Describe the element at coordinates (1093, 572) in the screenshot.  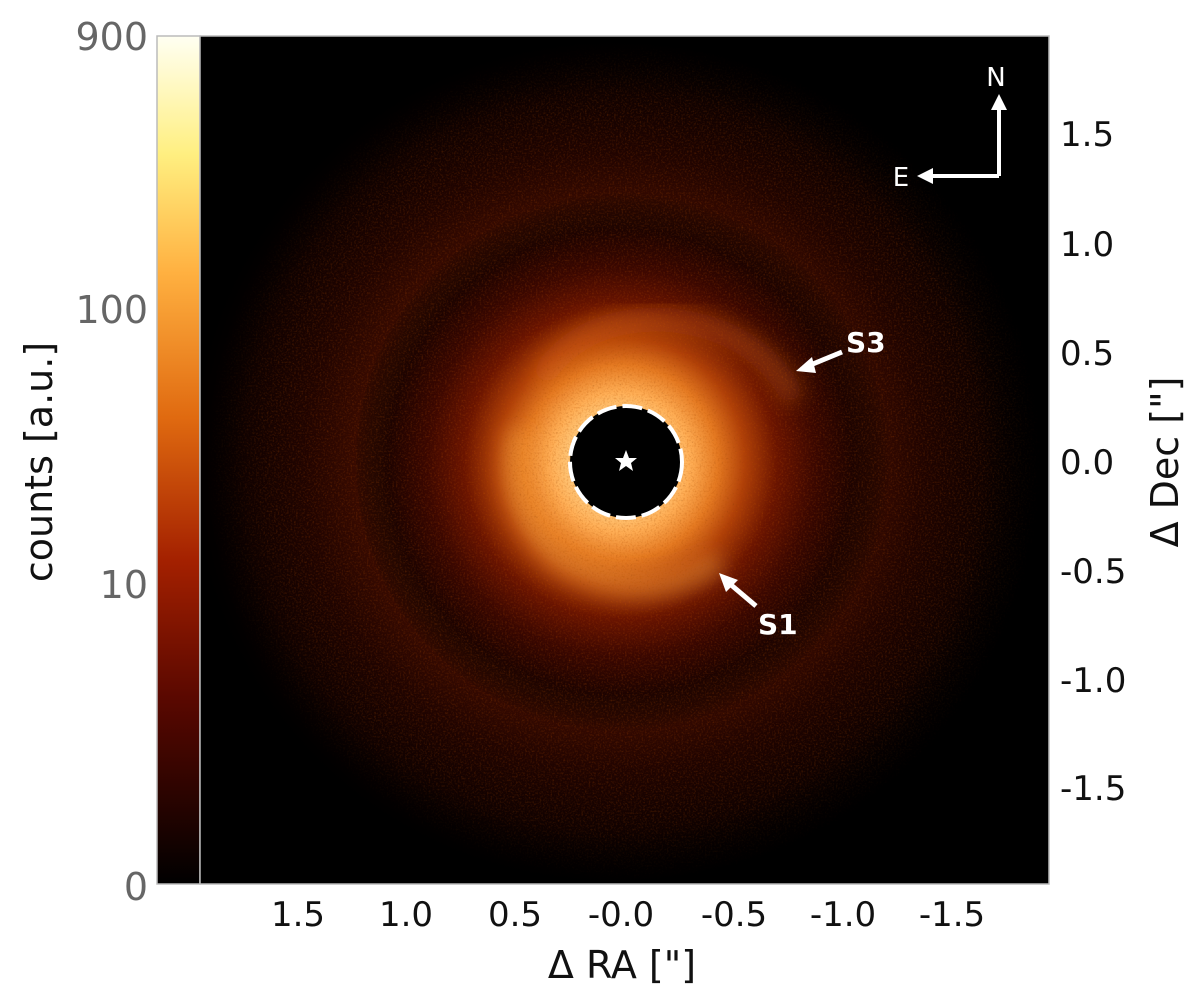
I see `y-tick: -0.5` at that location.